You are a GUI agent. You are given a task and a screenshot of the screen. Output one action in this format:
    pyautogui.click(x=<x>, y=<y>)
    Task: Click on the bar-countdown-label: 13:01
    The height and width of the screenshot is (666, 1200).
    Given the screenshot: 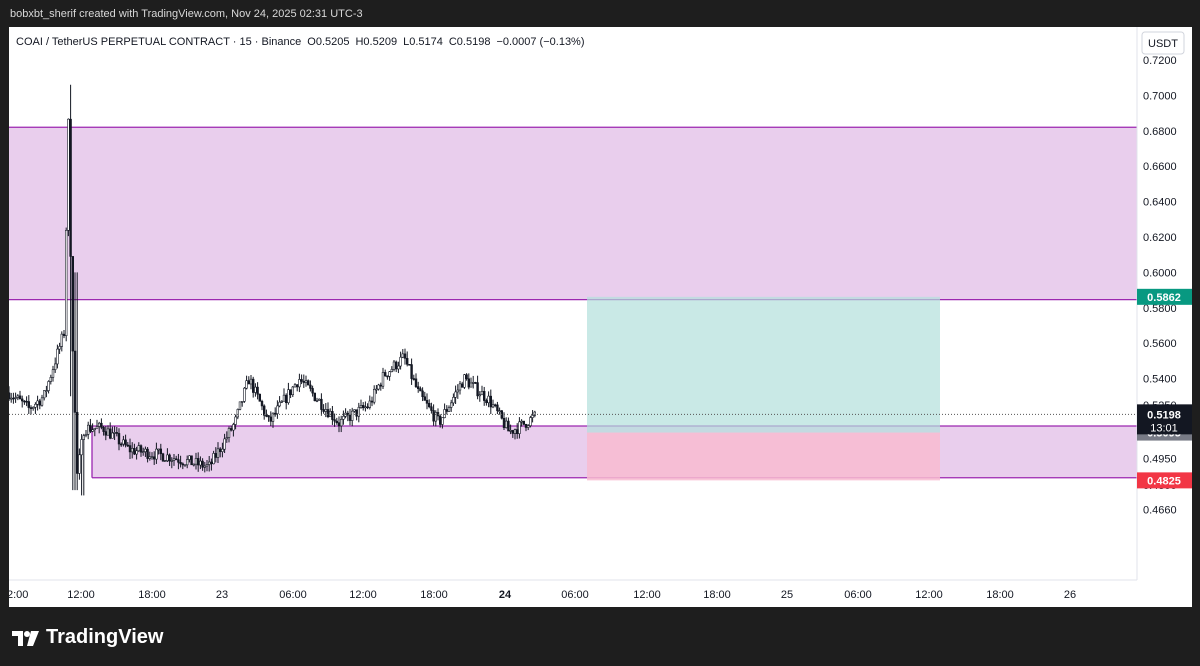 What is the action you would take?
    pyautogui.click(x=1164, y=428)
    